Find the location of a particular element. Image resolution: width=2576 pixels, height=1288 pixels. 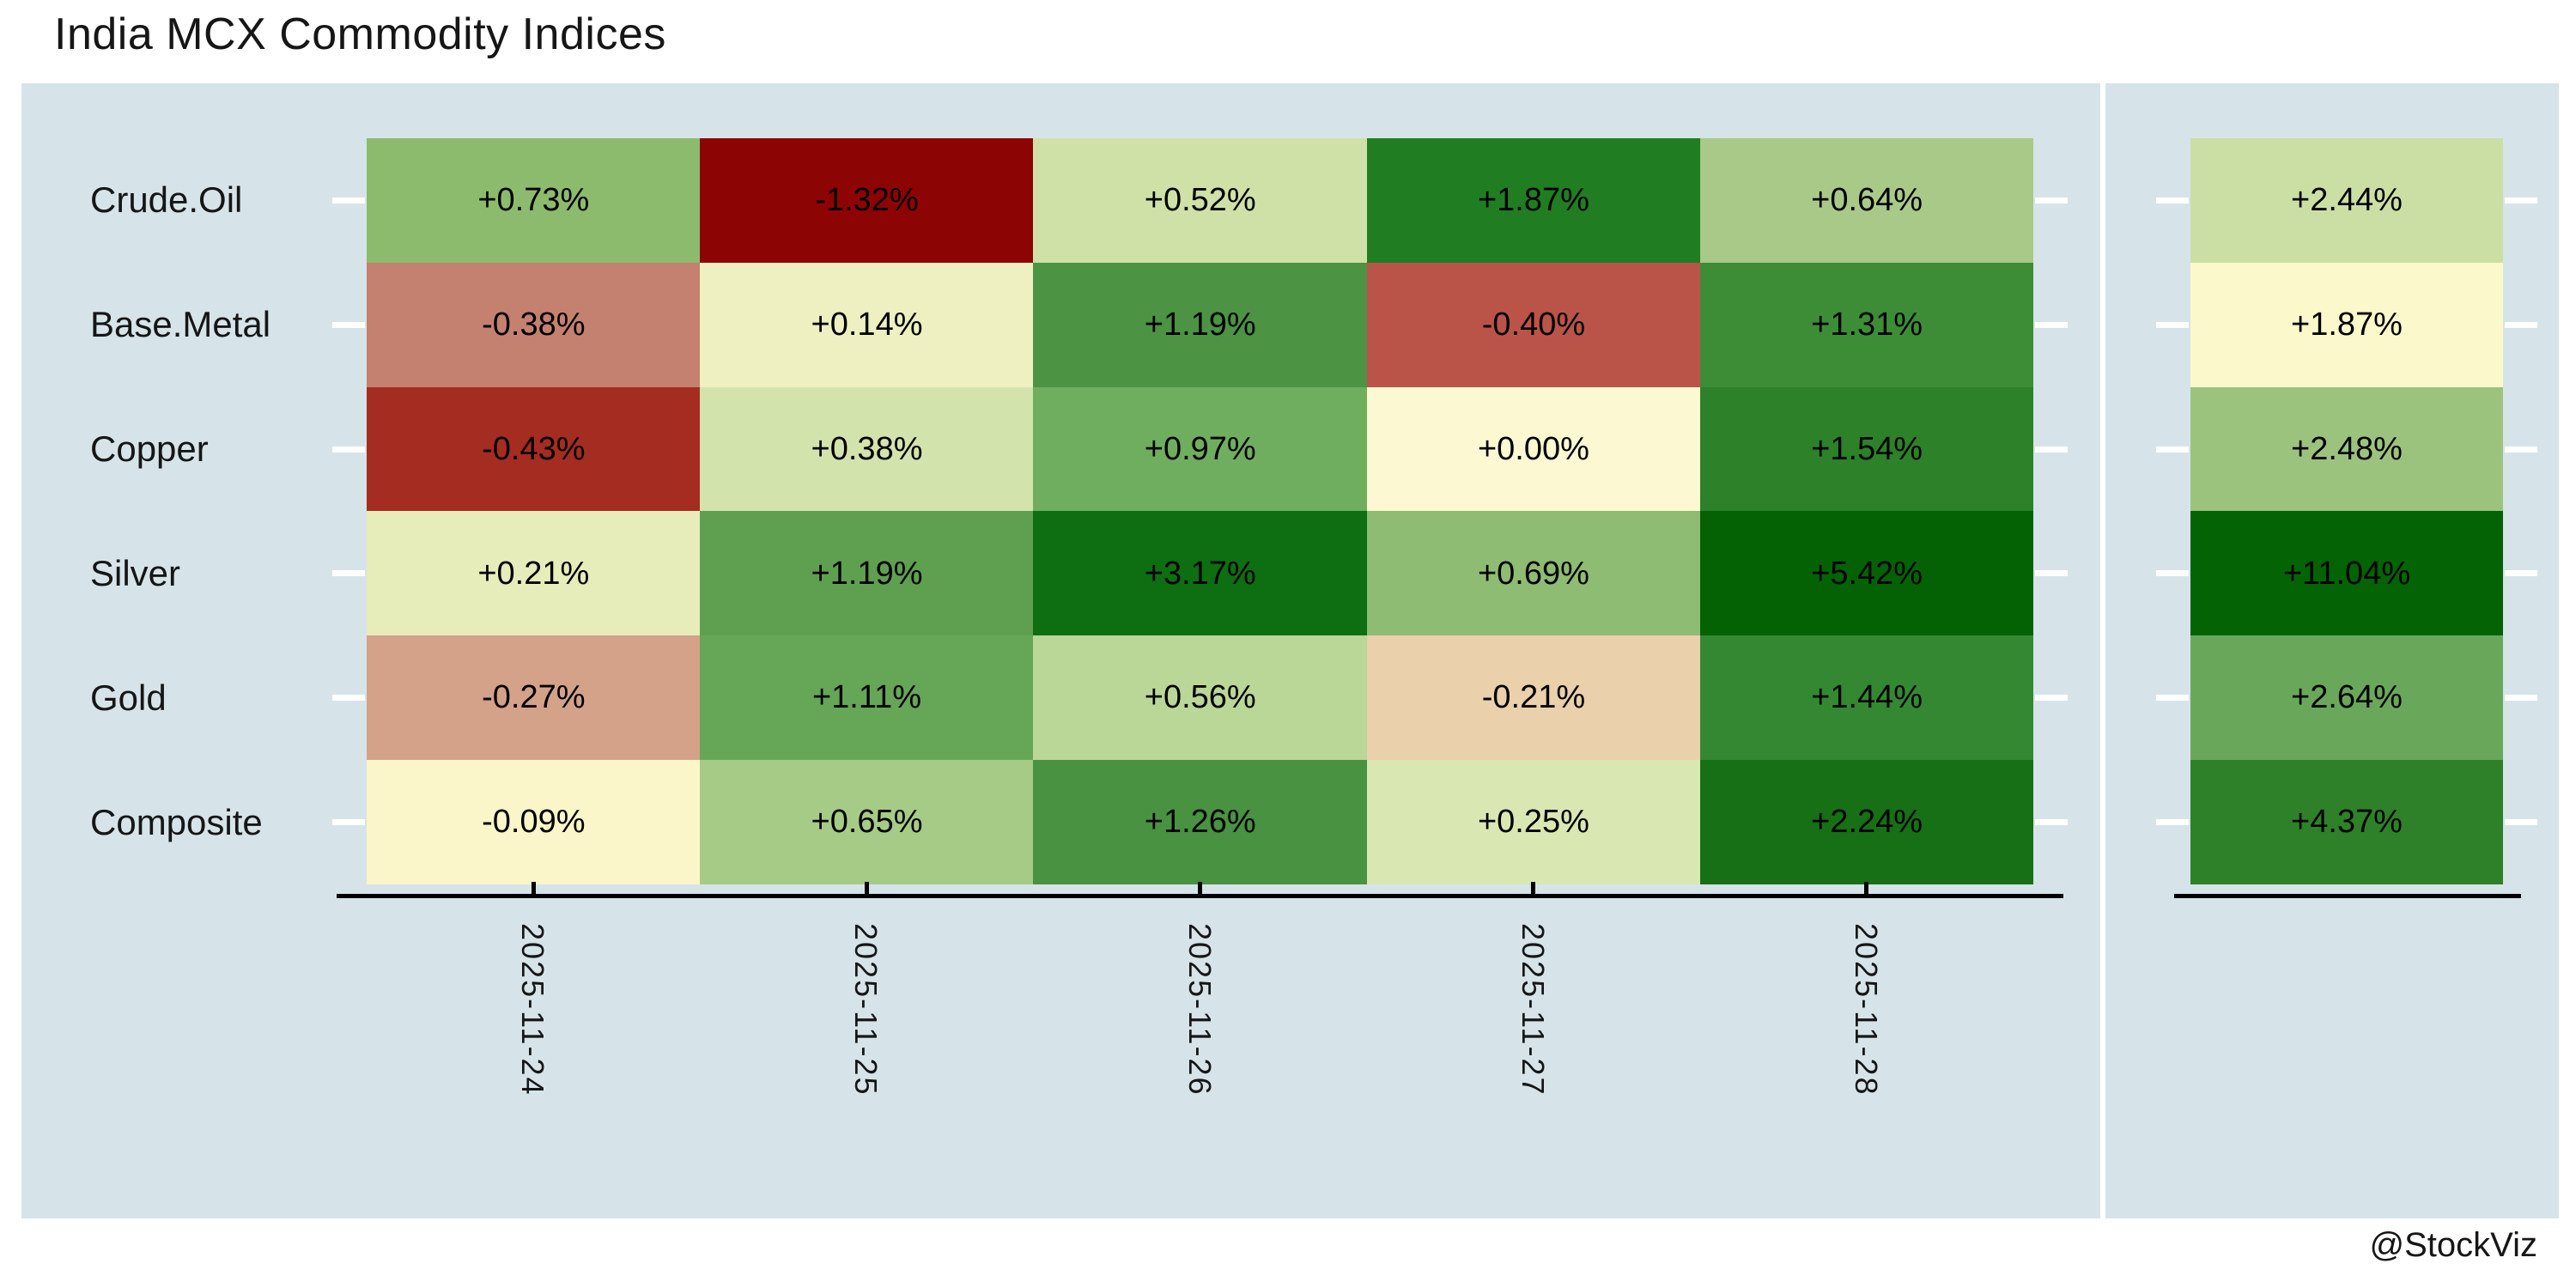

heatmap-cell: +3.17% is located at coordinates (1200, 574).